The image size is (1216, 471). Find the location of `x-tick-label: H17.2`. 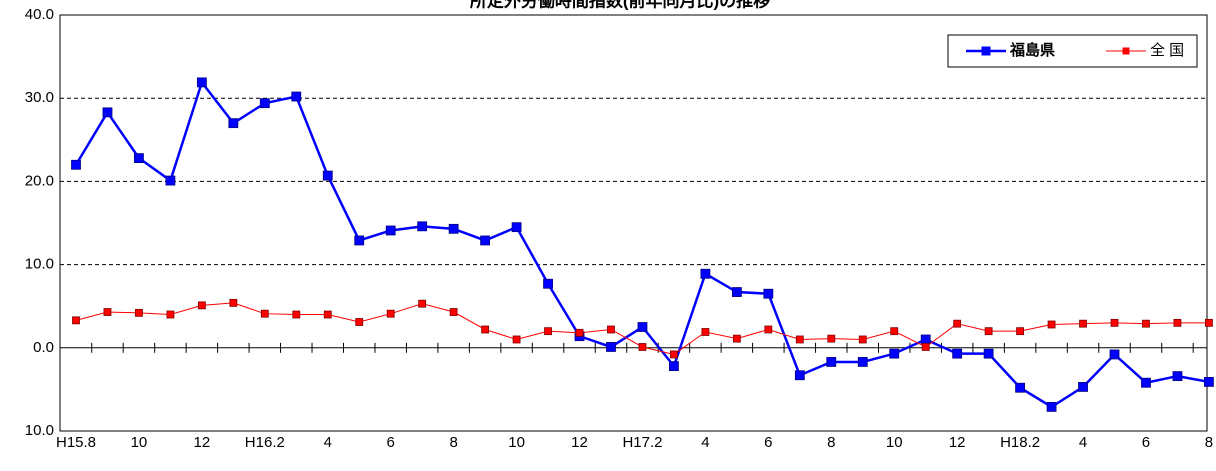

x-tick-label: H17.2 is located at coordinates (642, 442).